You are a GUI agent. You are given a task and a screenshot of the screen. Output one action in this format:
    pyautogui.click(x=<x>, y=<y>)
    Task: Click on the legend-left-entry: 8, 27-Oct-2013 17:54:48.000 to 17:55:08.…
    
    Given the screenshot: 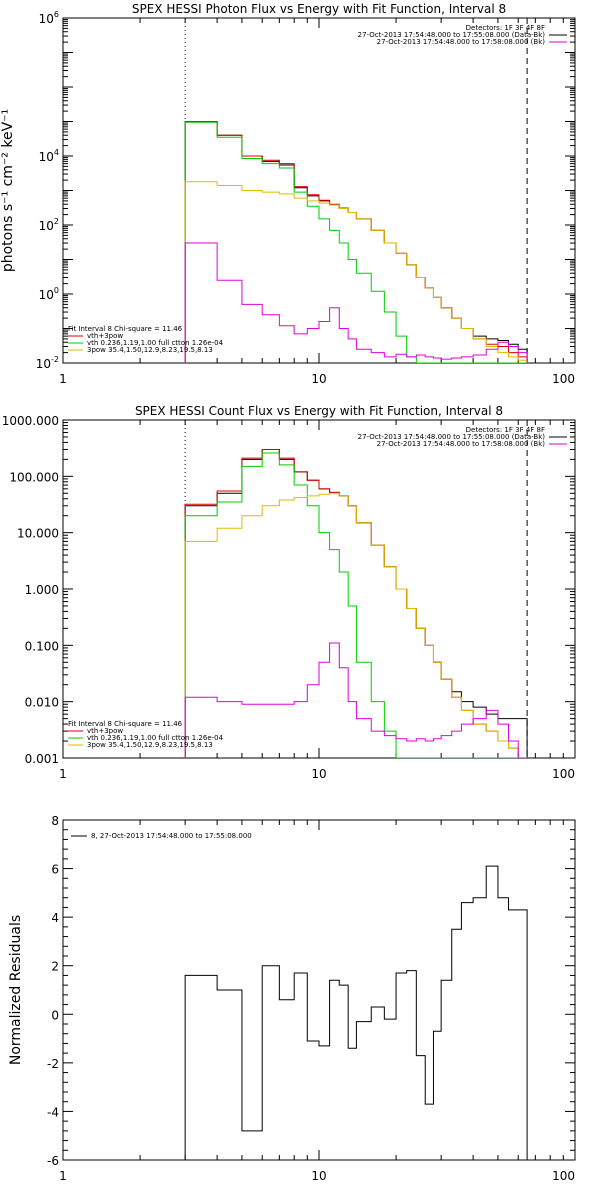 What is the action you would take?
    pyautogui.click(x=171, y=836)
    